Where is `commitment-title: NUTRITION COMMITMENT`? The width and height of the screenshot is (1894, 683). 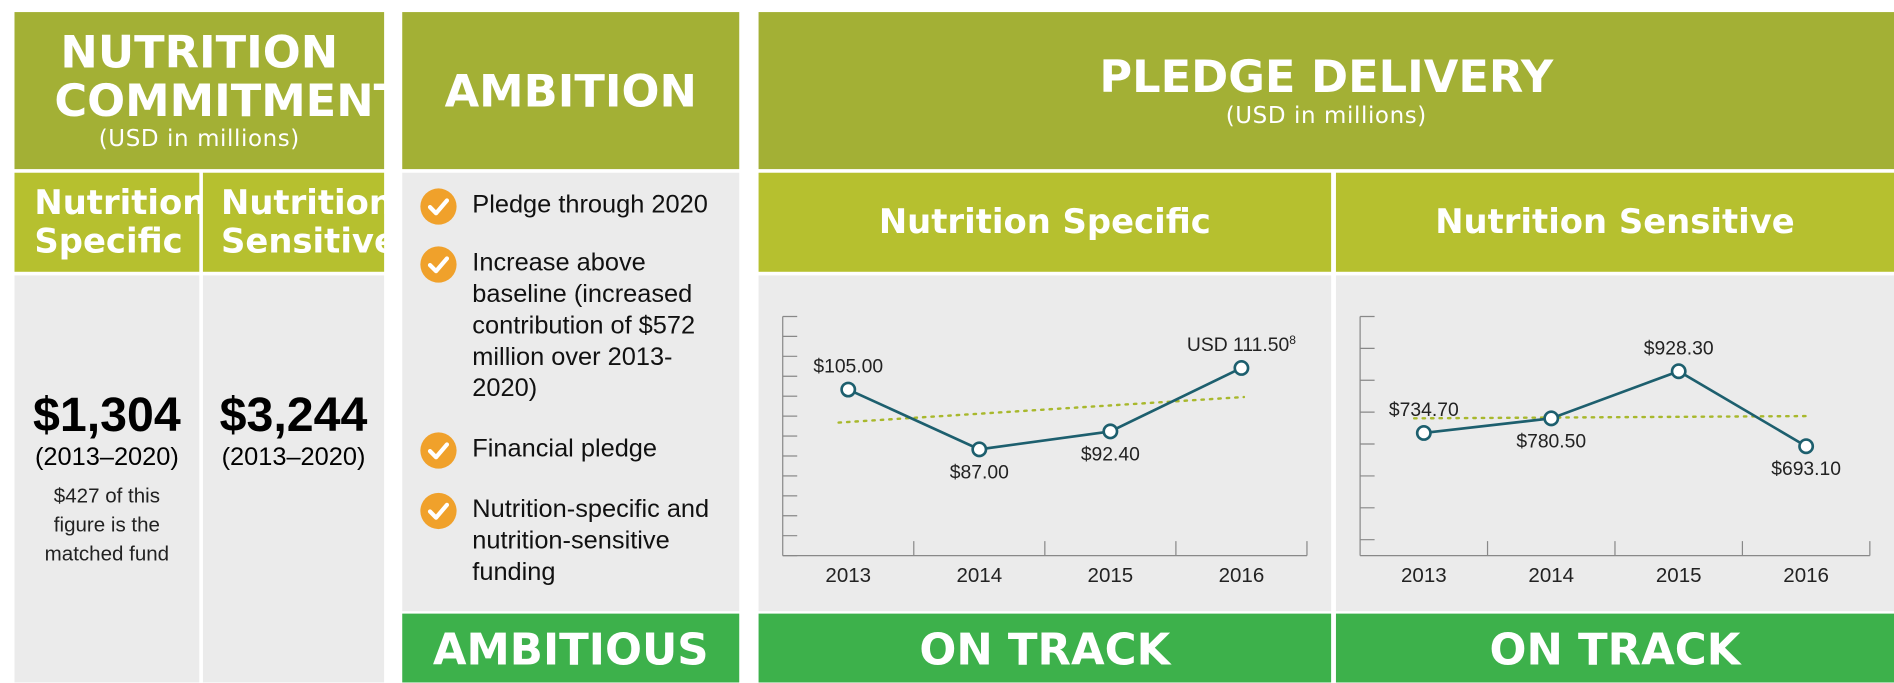 commitment-title: NUTRITION COMMITMENT is located at coordinates (229, 76).